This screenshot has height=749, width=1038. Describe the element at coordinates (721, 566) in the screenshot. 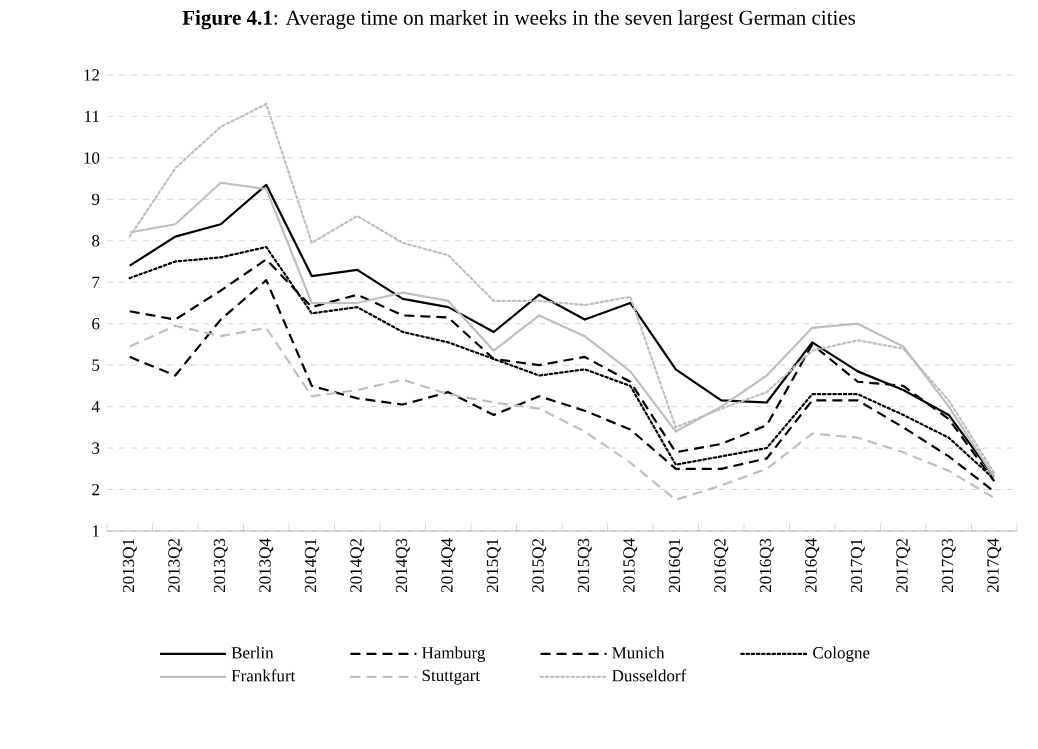

I see `x-tick-label: 2016Q2` at that location.